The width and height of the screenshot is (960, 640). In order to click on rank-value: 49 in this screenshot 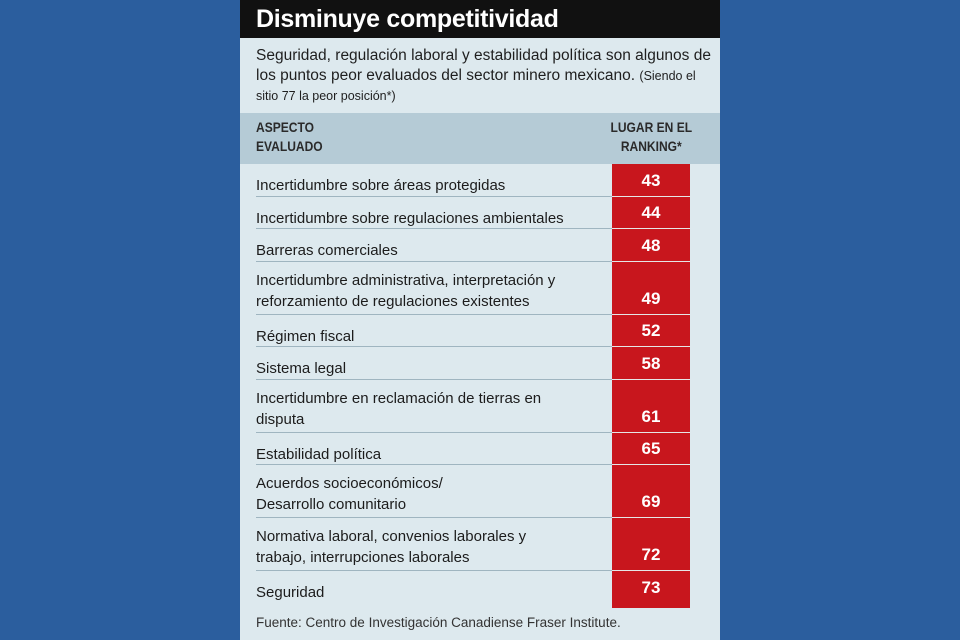, I will do `click(651, 298)`.